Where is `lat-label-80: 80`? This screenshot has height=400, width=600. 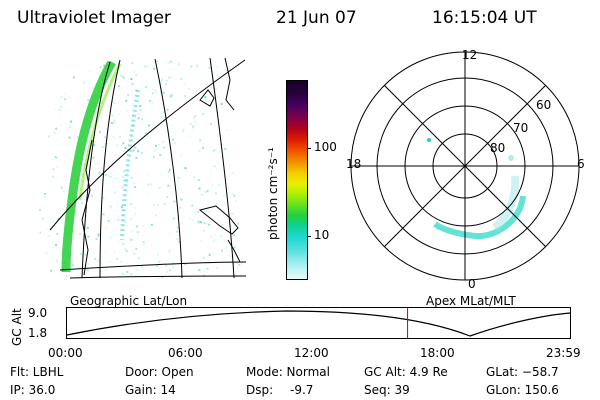
lat-label-80: 80 is located at coordinates (498, 148).